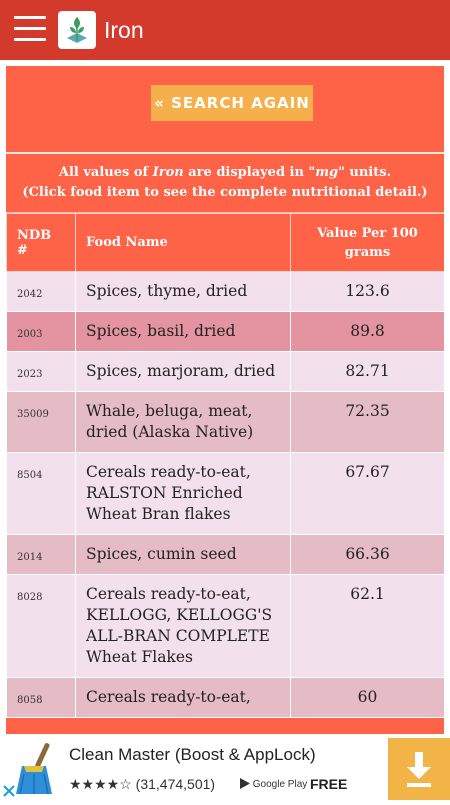  What do you see at coordinates (41, 493) in the screenshot?
I see `ndb-cell: 8504` at bounding box center [41, 493].